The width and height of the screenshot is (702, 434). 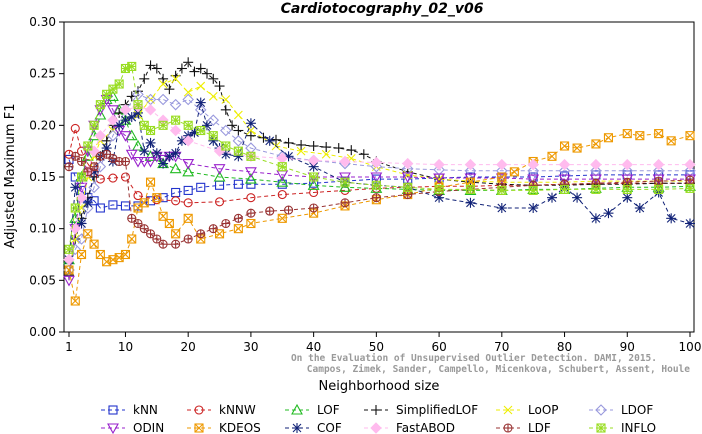 What do you see at coordinates (250, 347) in the screenshot?
I see `x-tick-label: 30` at bounding box center [250, 347].